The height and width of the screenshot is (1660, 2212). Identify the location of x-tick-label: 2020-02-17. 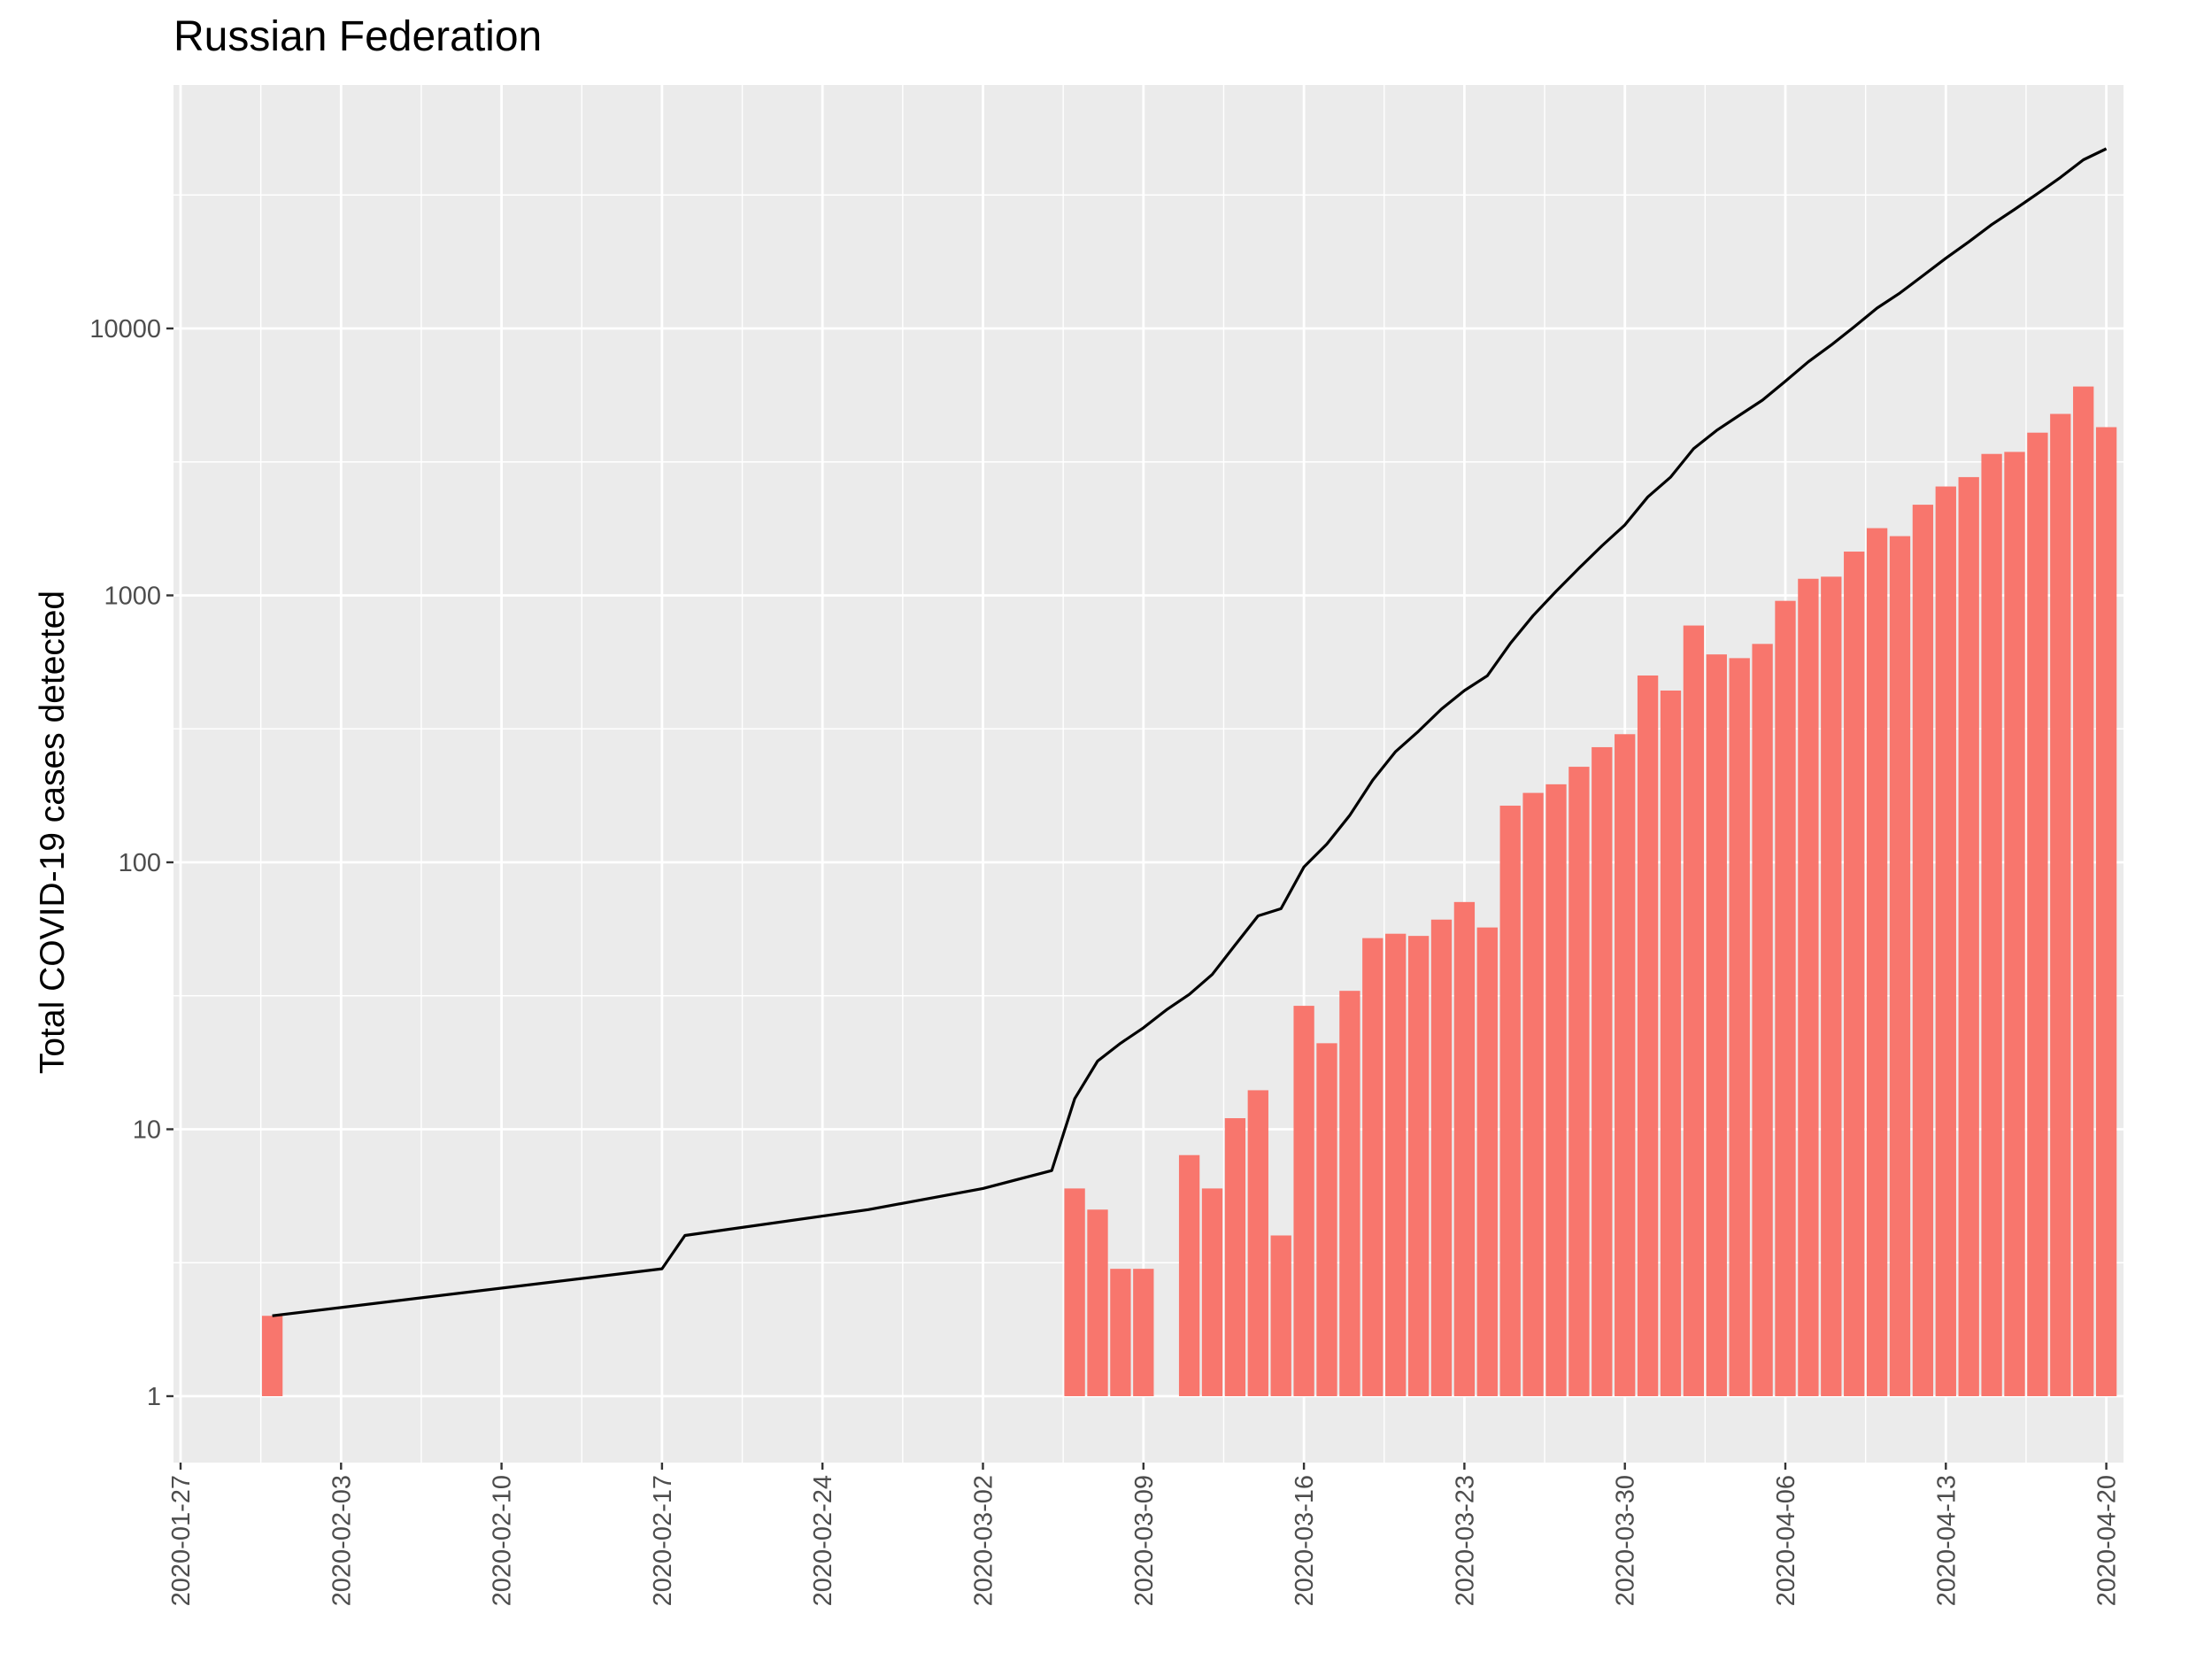
(663, 1540).